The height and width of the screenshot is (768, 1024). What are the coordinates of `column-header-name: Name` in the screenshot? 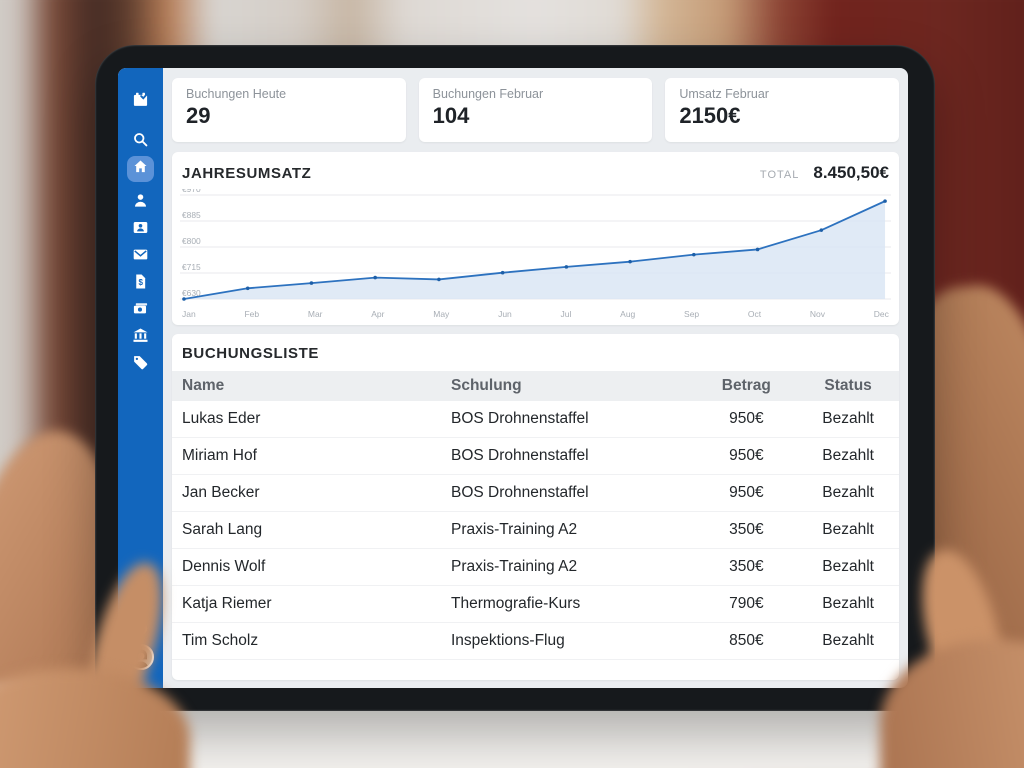 It's located at (306, 386).